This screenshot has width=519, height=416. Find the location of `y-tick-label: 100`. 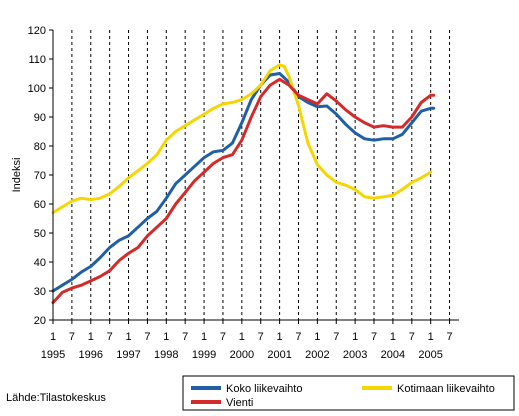

y-tick-label: 100 is located at coordinates (37, 89).